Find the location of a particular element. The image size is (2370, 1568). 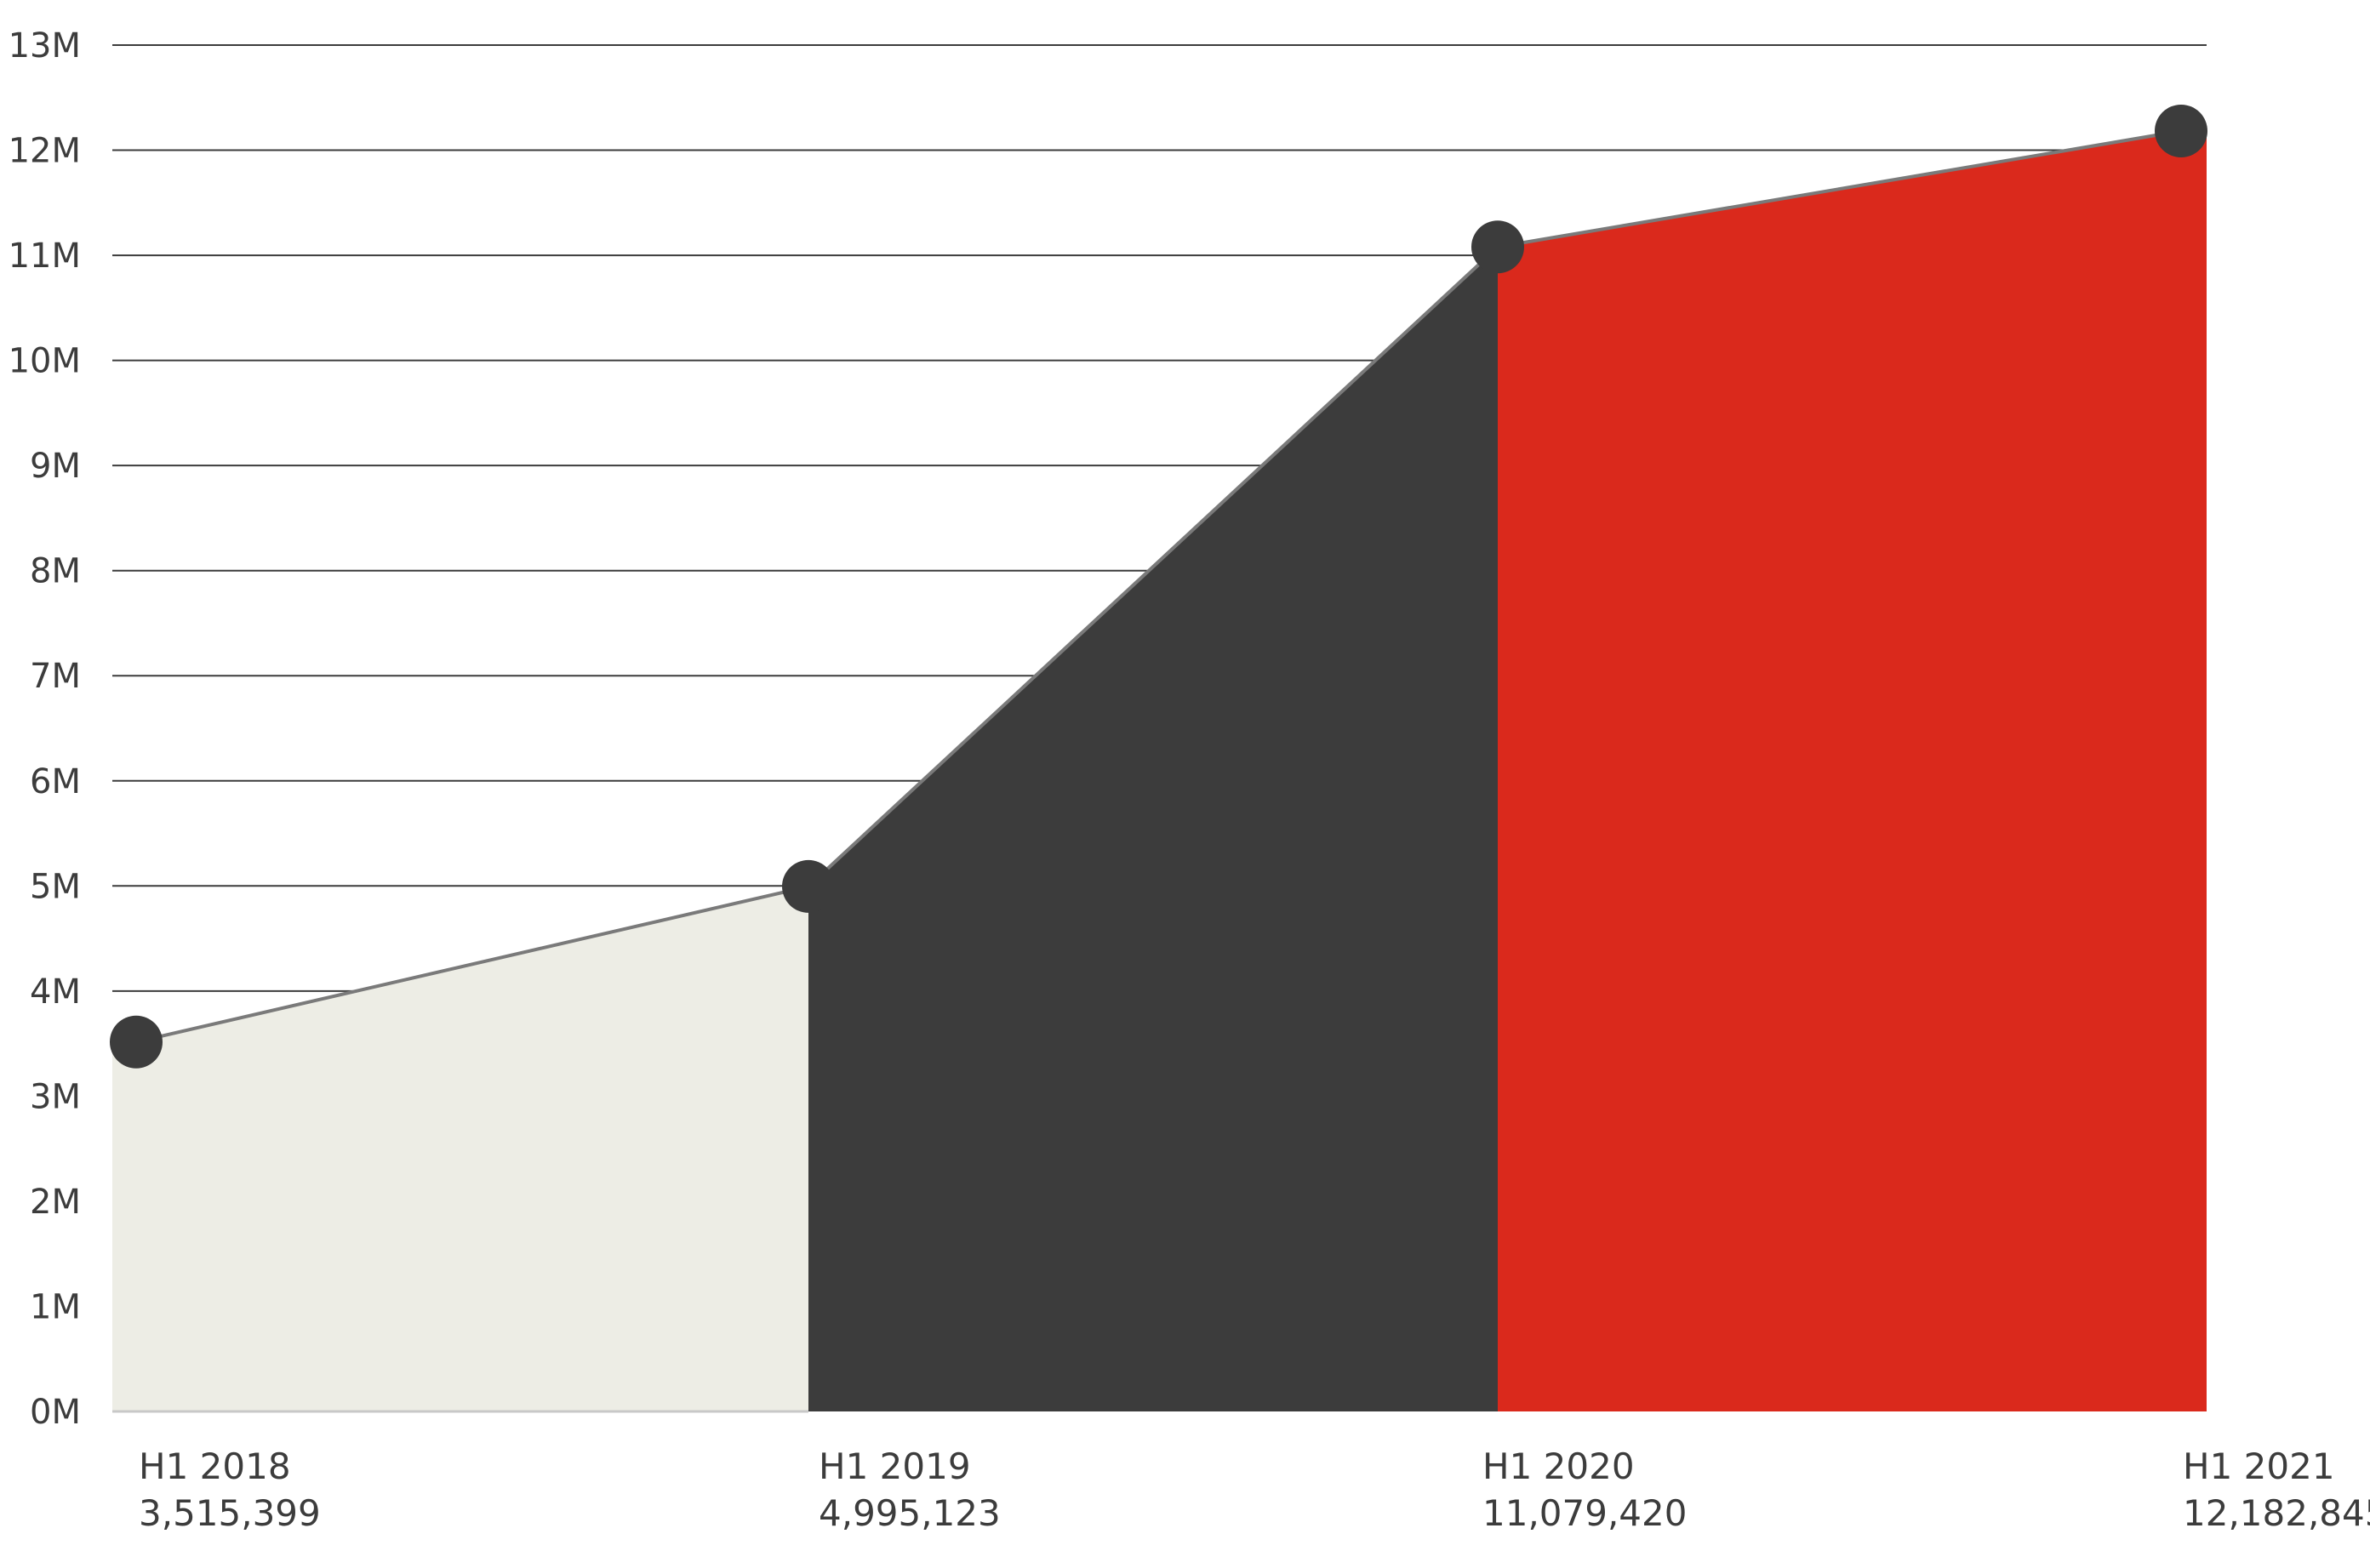

y-axis-ticks: 0M 1M 2M 3M 4M 5M 6M 7M 8M 9M 10M 11M 12M 13M is located at coordinates (45, 729).